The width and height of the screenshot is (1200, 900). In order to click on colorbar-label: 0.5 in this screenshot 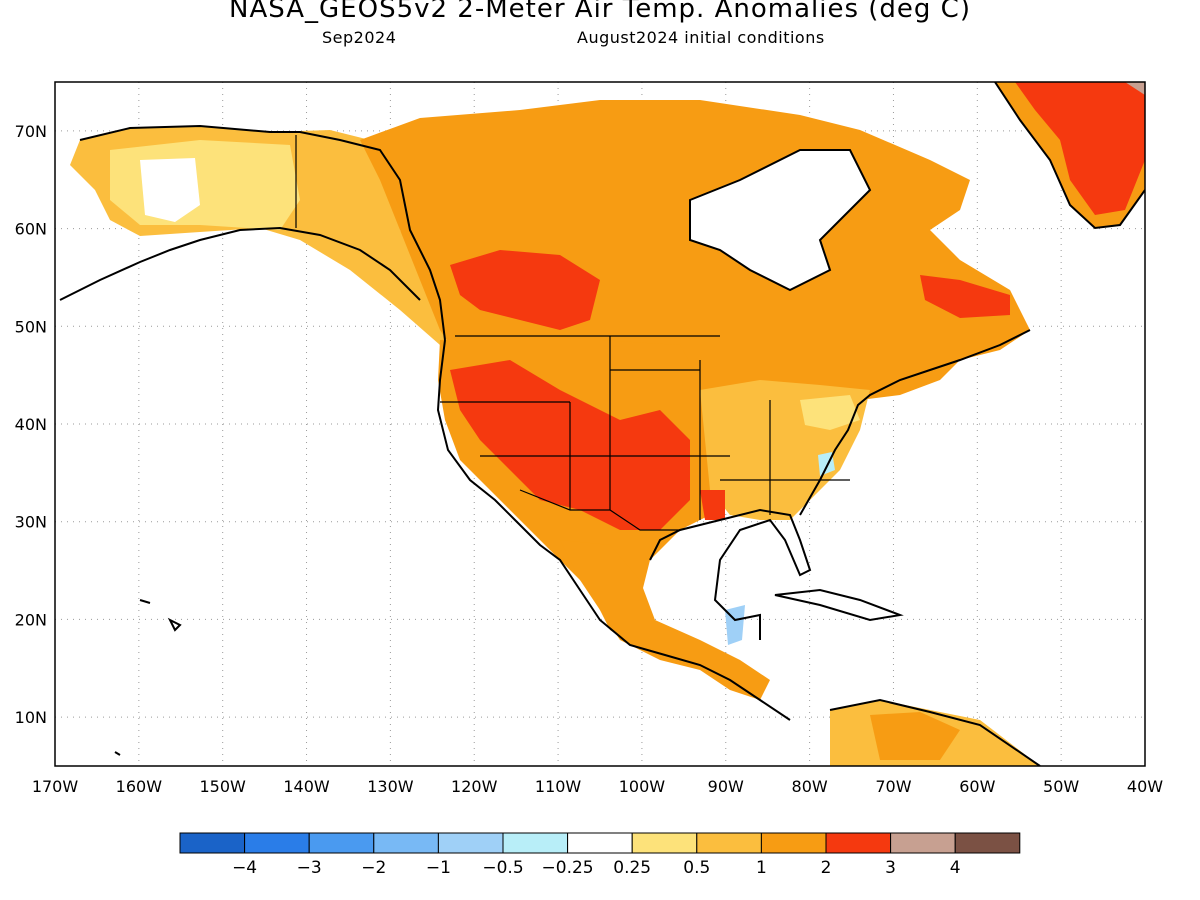, I will do `click(696, 868)`.